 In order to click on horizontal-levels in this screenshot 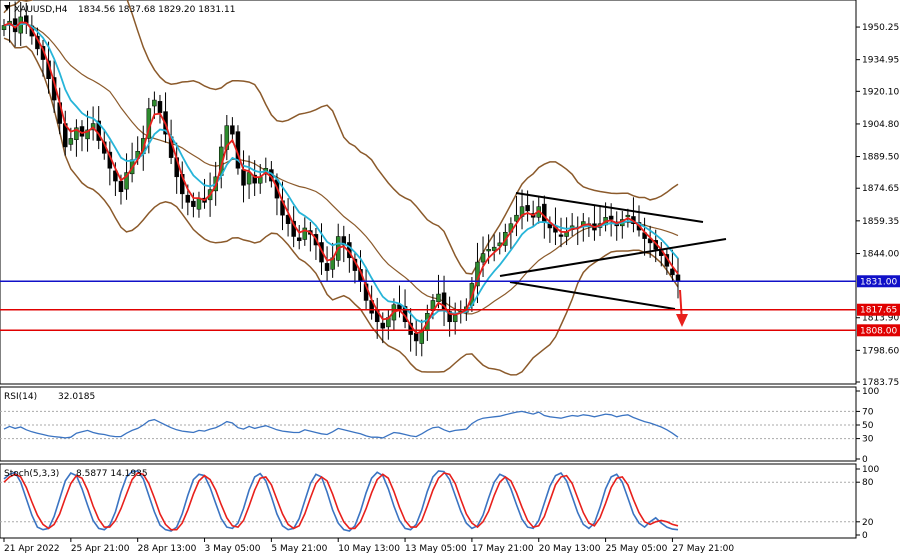, I will do `click(428, 306)`.